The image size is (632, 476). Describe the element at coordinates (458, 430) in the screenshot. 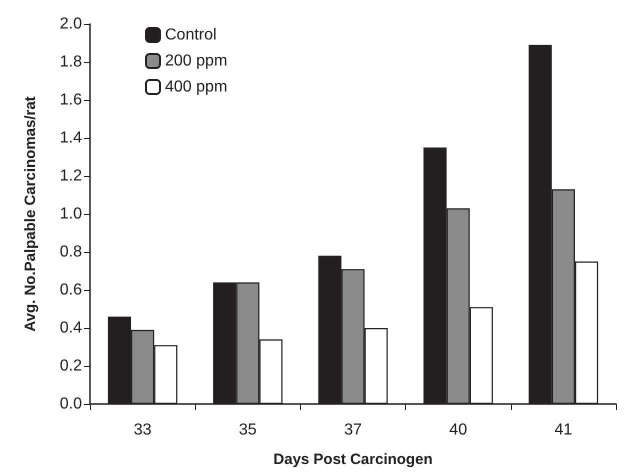

I see `x-tick-label: 40` at that location.